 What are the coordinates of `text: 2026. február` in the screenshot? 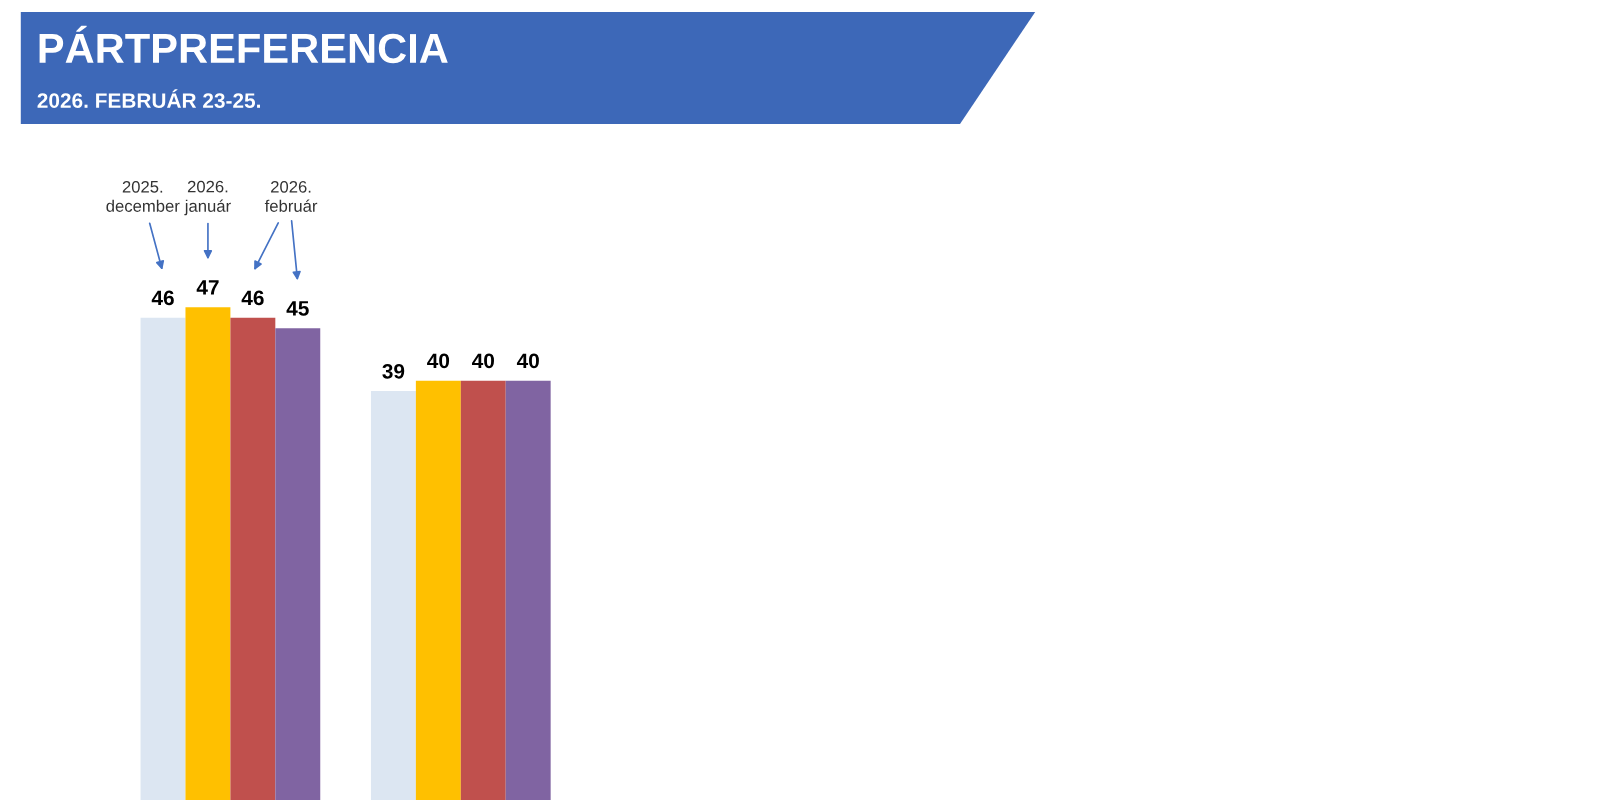 It's located at (291, 196).